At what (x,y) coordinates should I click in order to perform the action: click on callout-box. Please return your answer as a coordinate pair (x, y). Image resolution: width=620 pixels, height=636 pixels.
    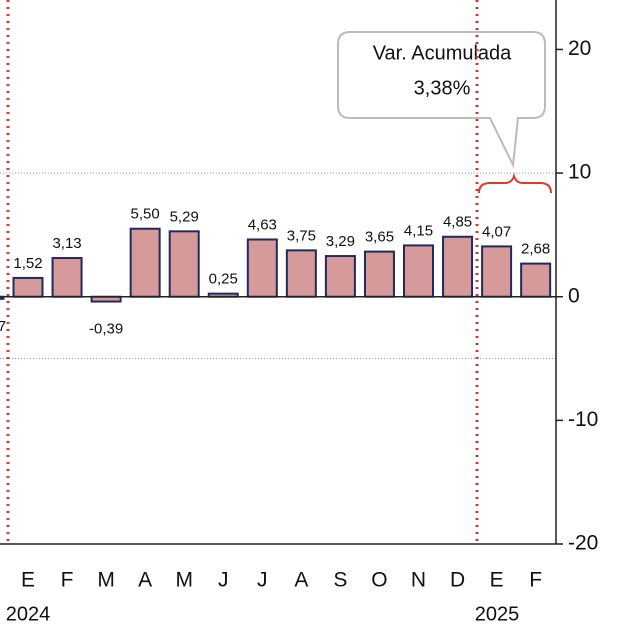
    Looking at the image, I should click on (441, 100).